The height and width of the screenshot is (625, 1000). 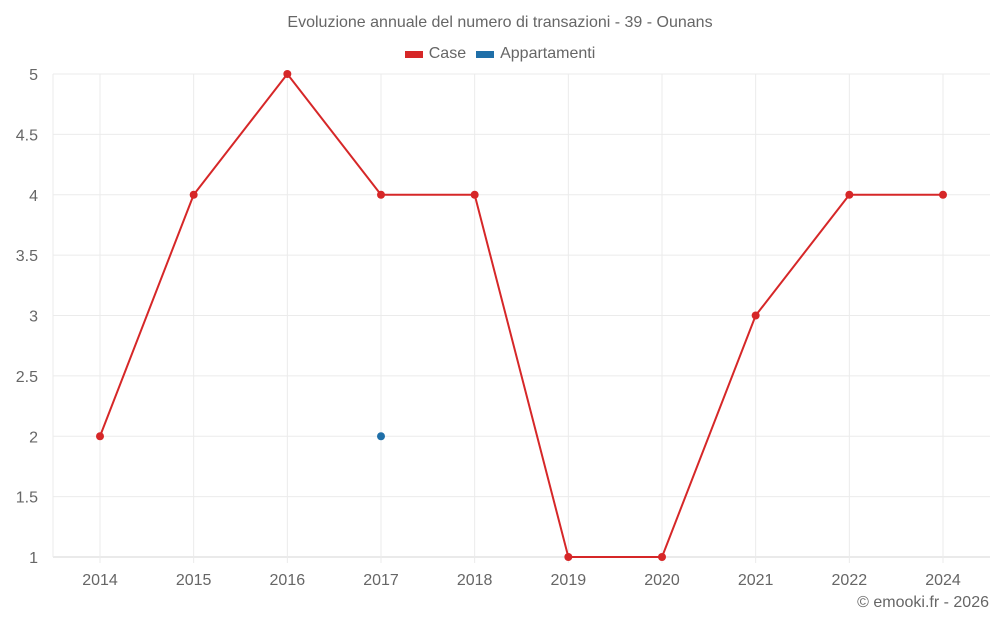 I want to click on legend-label-case: Case, so click(x=447, y=53).